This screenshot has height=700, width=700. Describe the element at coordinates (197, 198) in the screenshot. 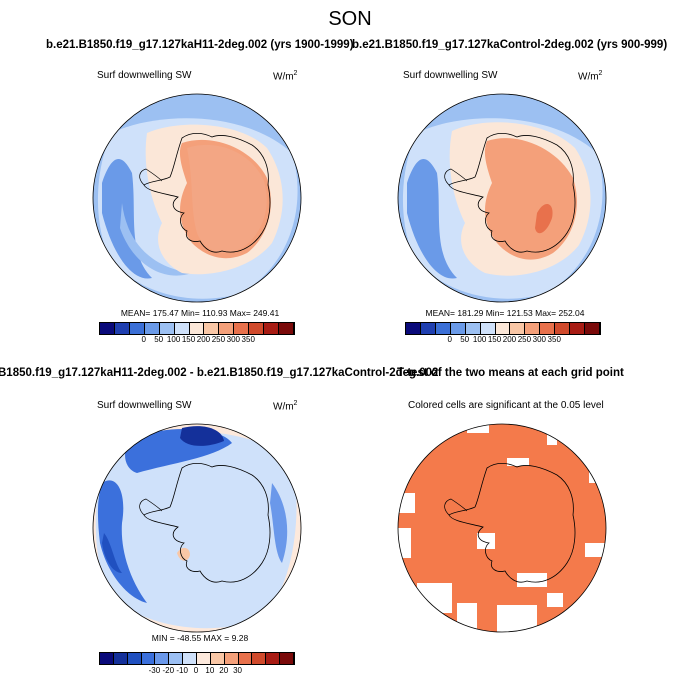

I see `panel1-map` at that location.